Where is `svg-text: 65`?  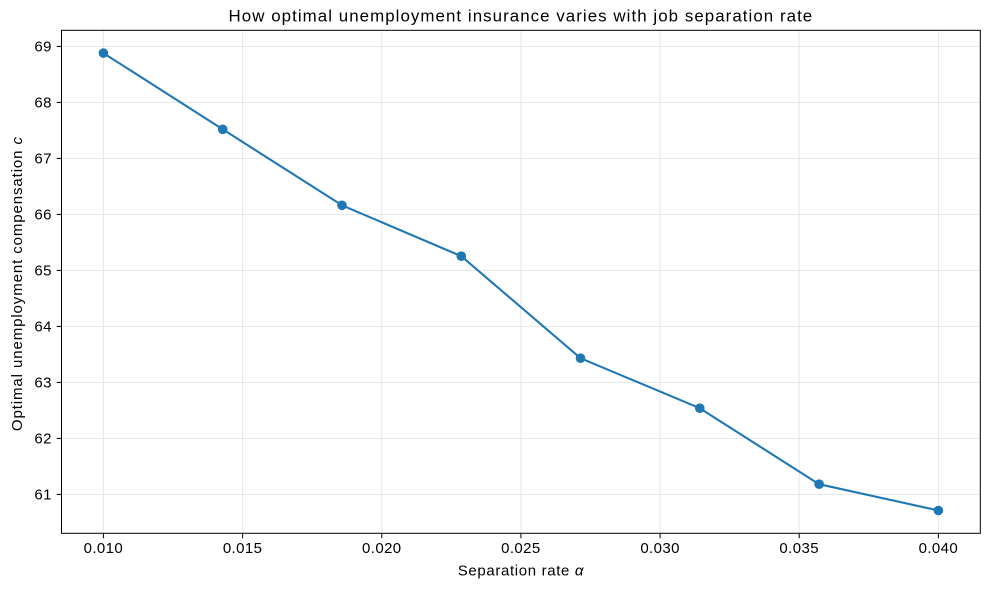 svg-text: 65 is located at coordinates (43, 270).